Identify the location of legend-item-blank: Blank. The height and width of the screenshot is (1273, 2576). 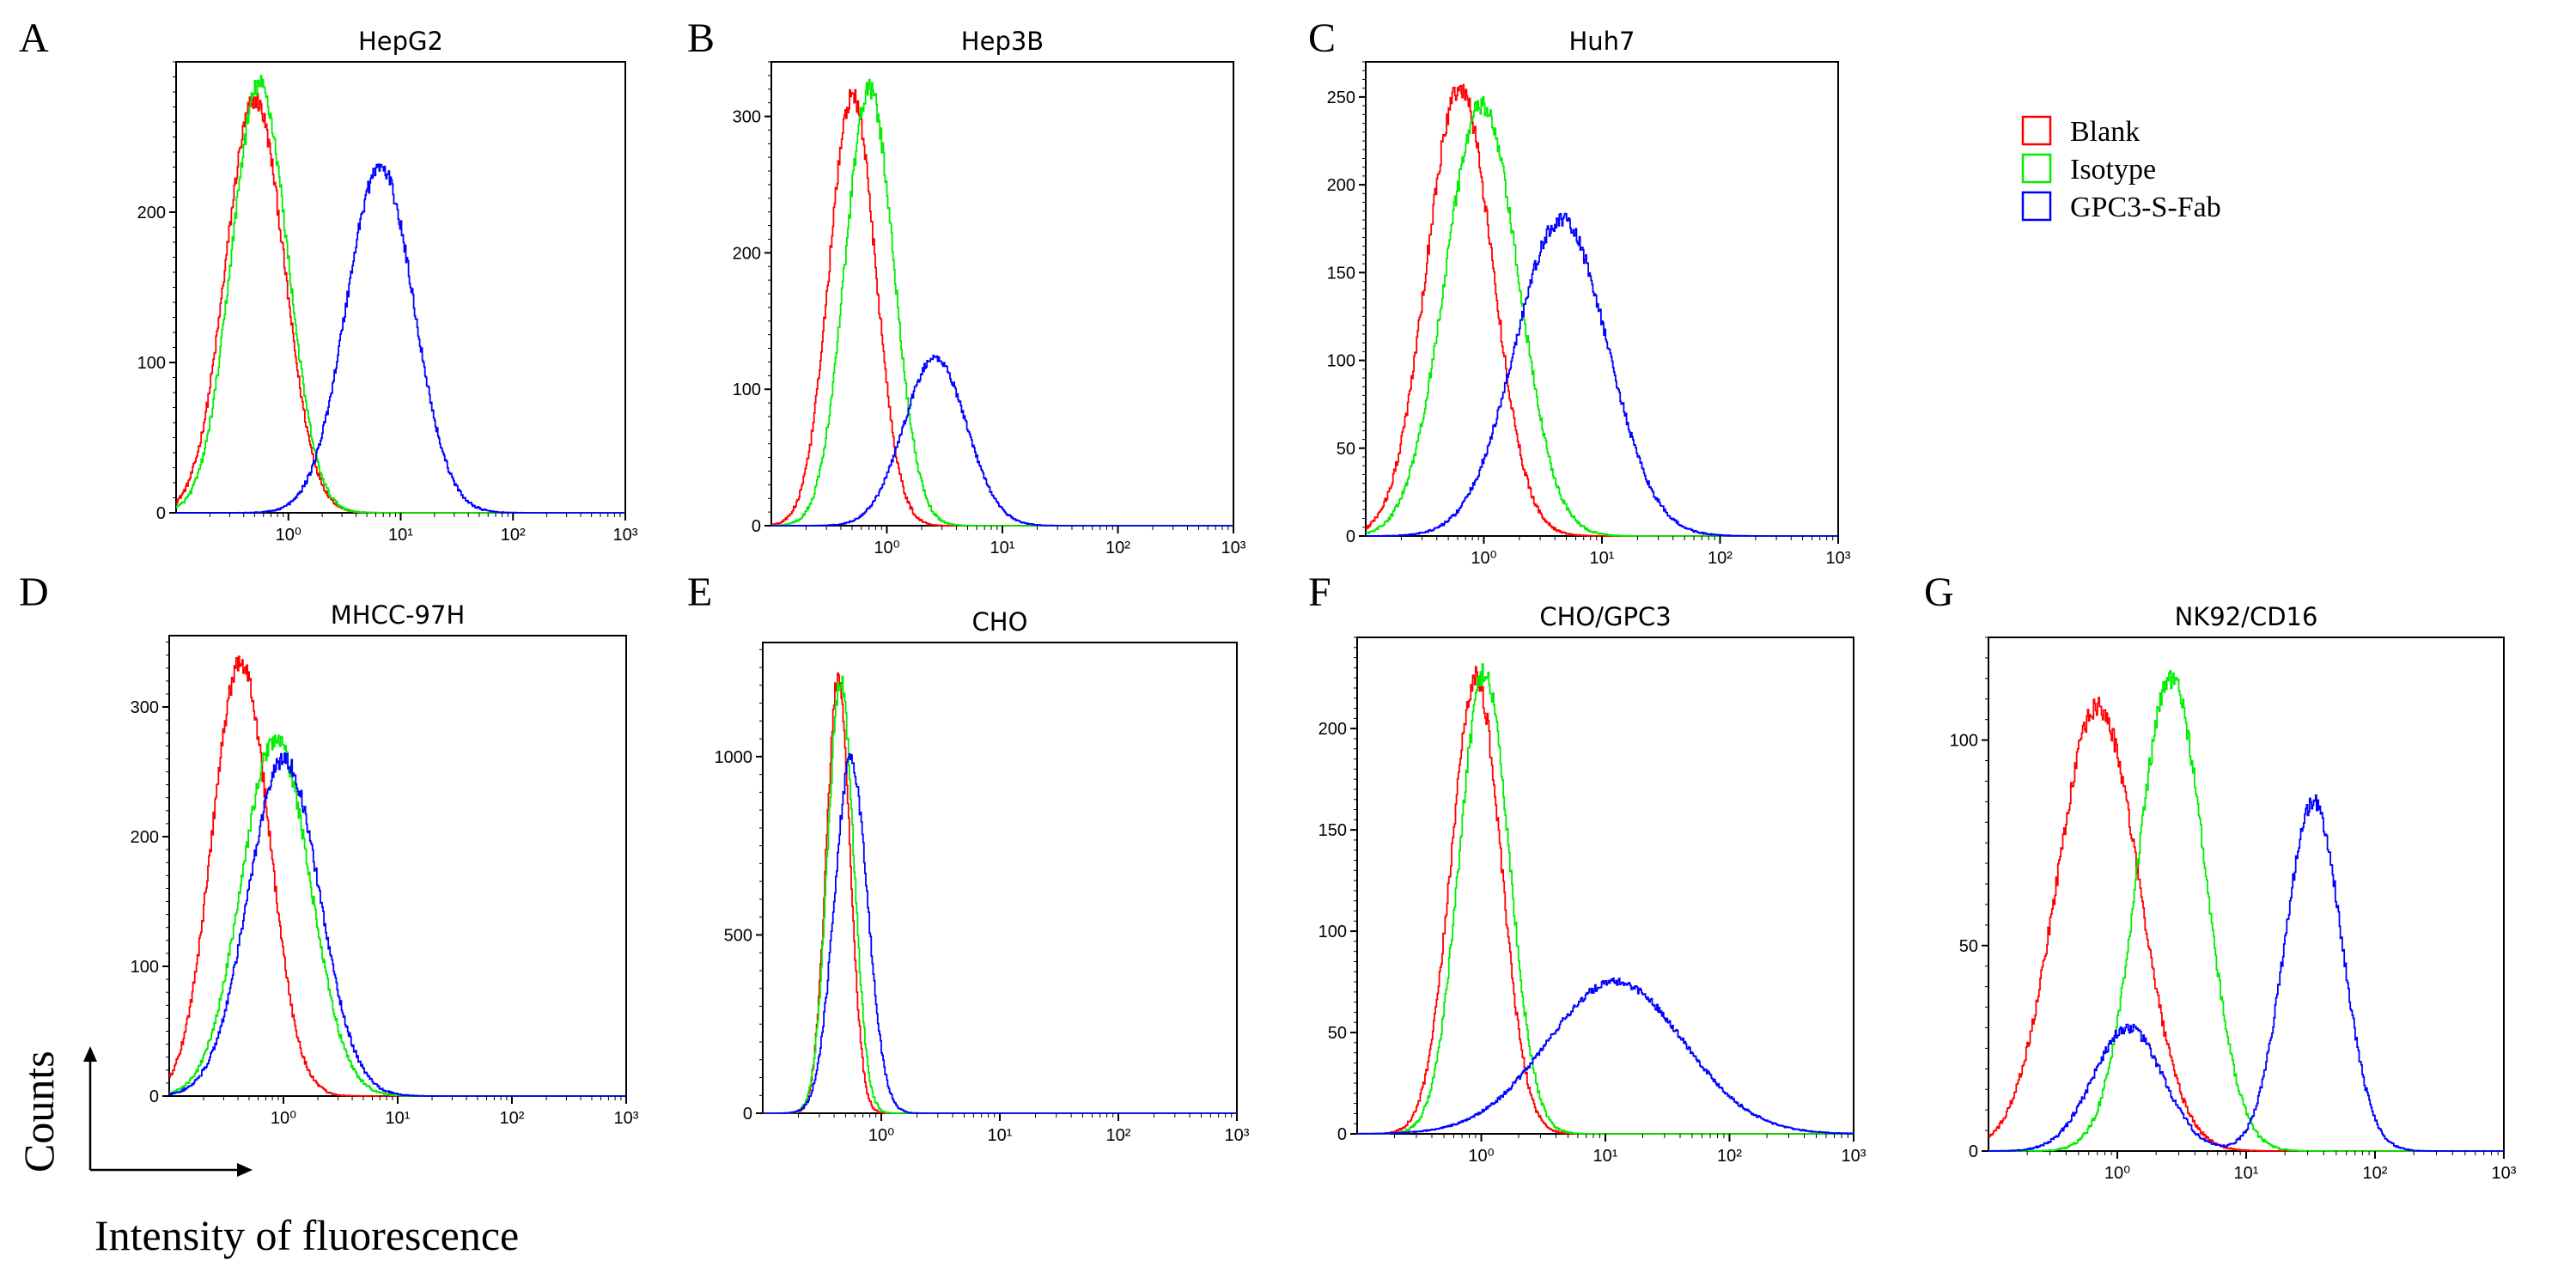
(2080, 131).